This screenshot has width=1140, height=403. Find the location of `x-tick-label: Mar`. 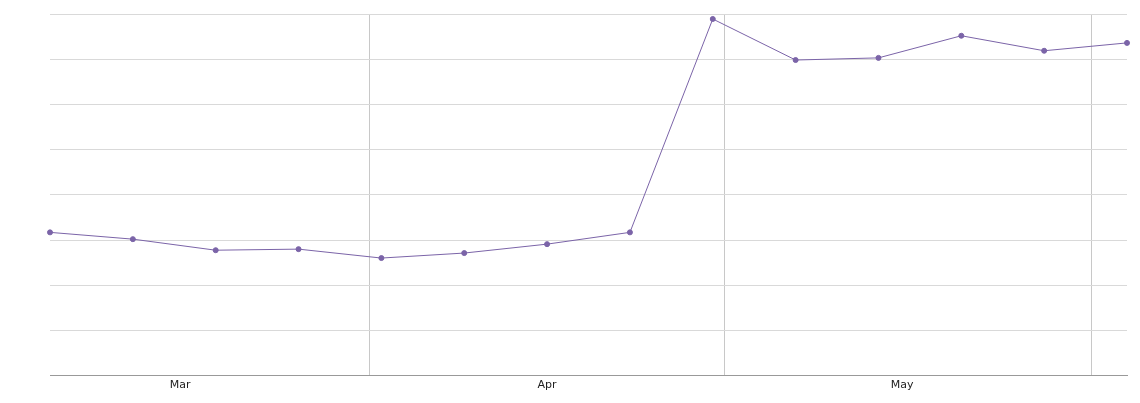

x-tick-label: Mar is located at coordinates (180, 385).